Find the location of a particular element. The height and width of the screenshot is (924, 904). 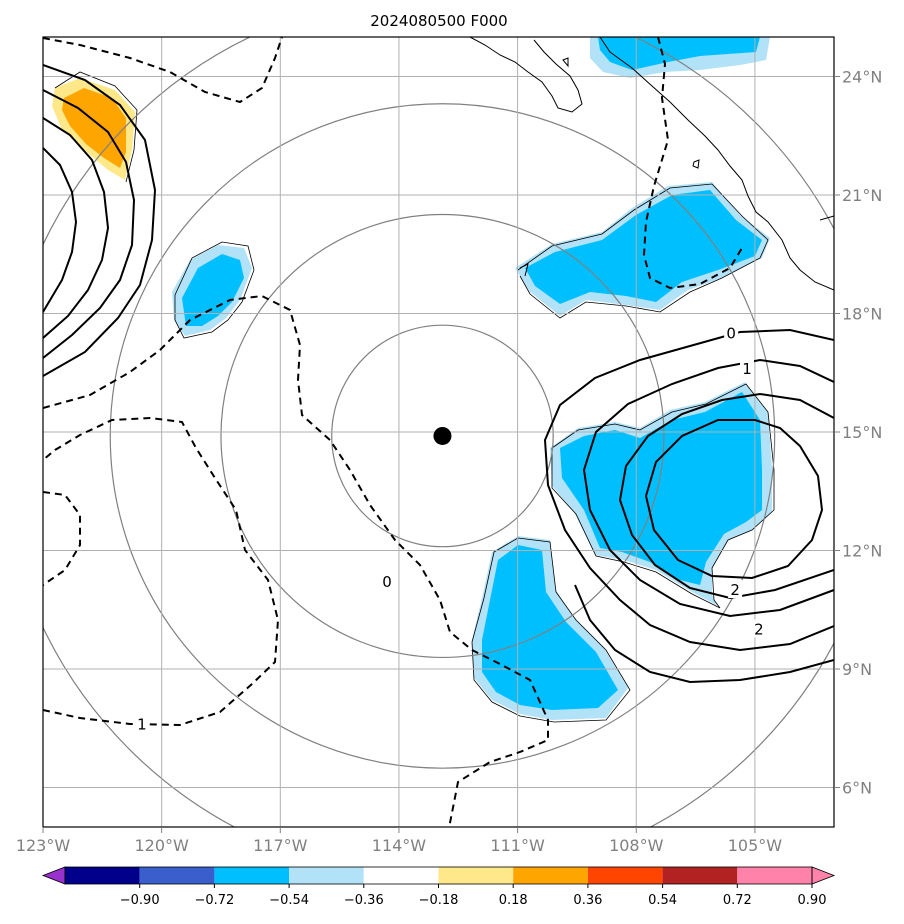

colorbar-label-4: −0.18 is located at coordinates (439, 900).